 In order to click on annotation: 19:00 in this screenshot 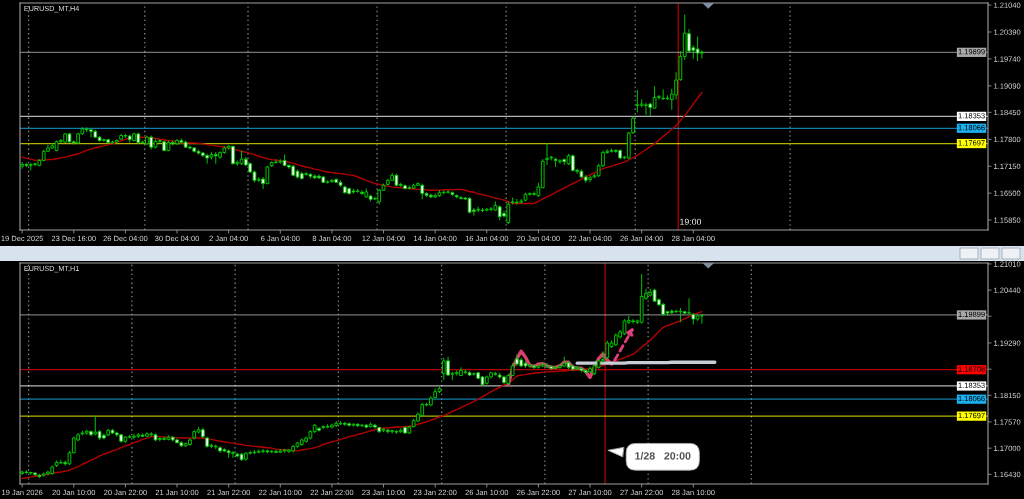, I will do `click(691, 221)`.